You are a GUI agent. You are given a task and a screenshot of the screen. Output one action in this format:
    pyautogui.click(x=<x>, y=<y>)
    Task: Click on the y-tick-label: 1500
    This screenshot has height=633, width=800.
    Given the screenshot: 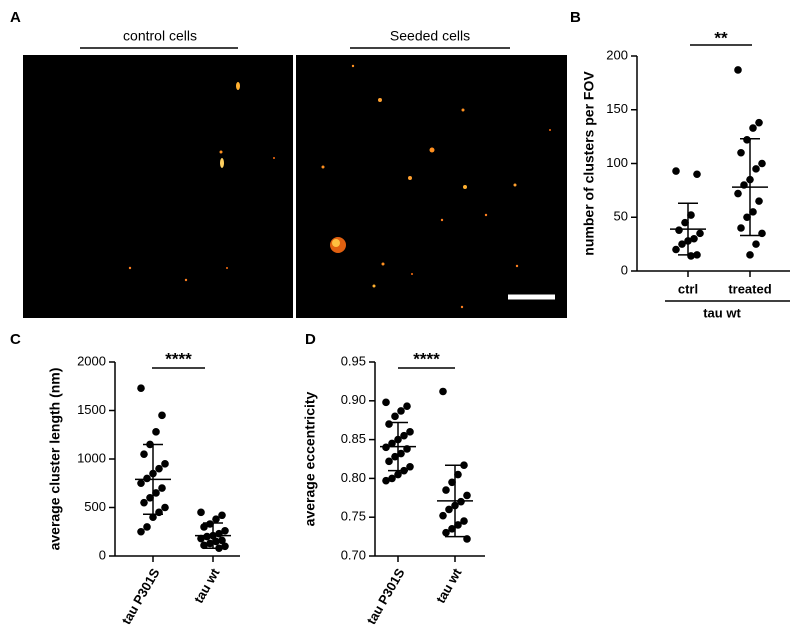 What is the action you would take?
    pyautogui.click(x=91, y=409)
    